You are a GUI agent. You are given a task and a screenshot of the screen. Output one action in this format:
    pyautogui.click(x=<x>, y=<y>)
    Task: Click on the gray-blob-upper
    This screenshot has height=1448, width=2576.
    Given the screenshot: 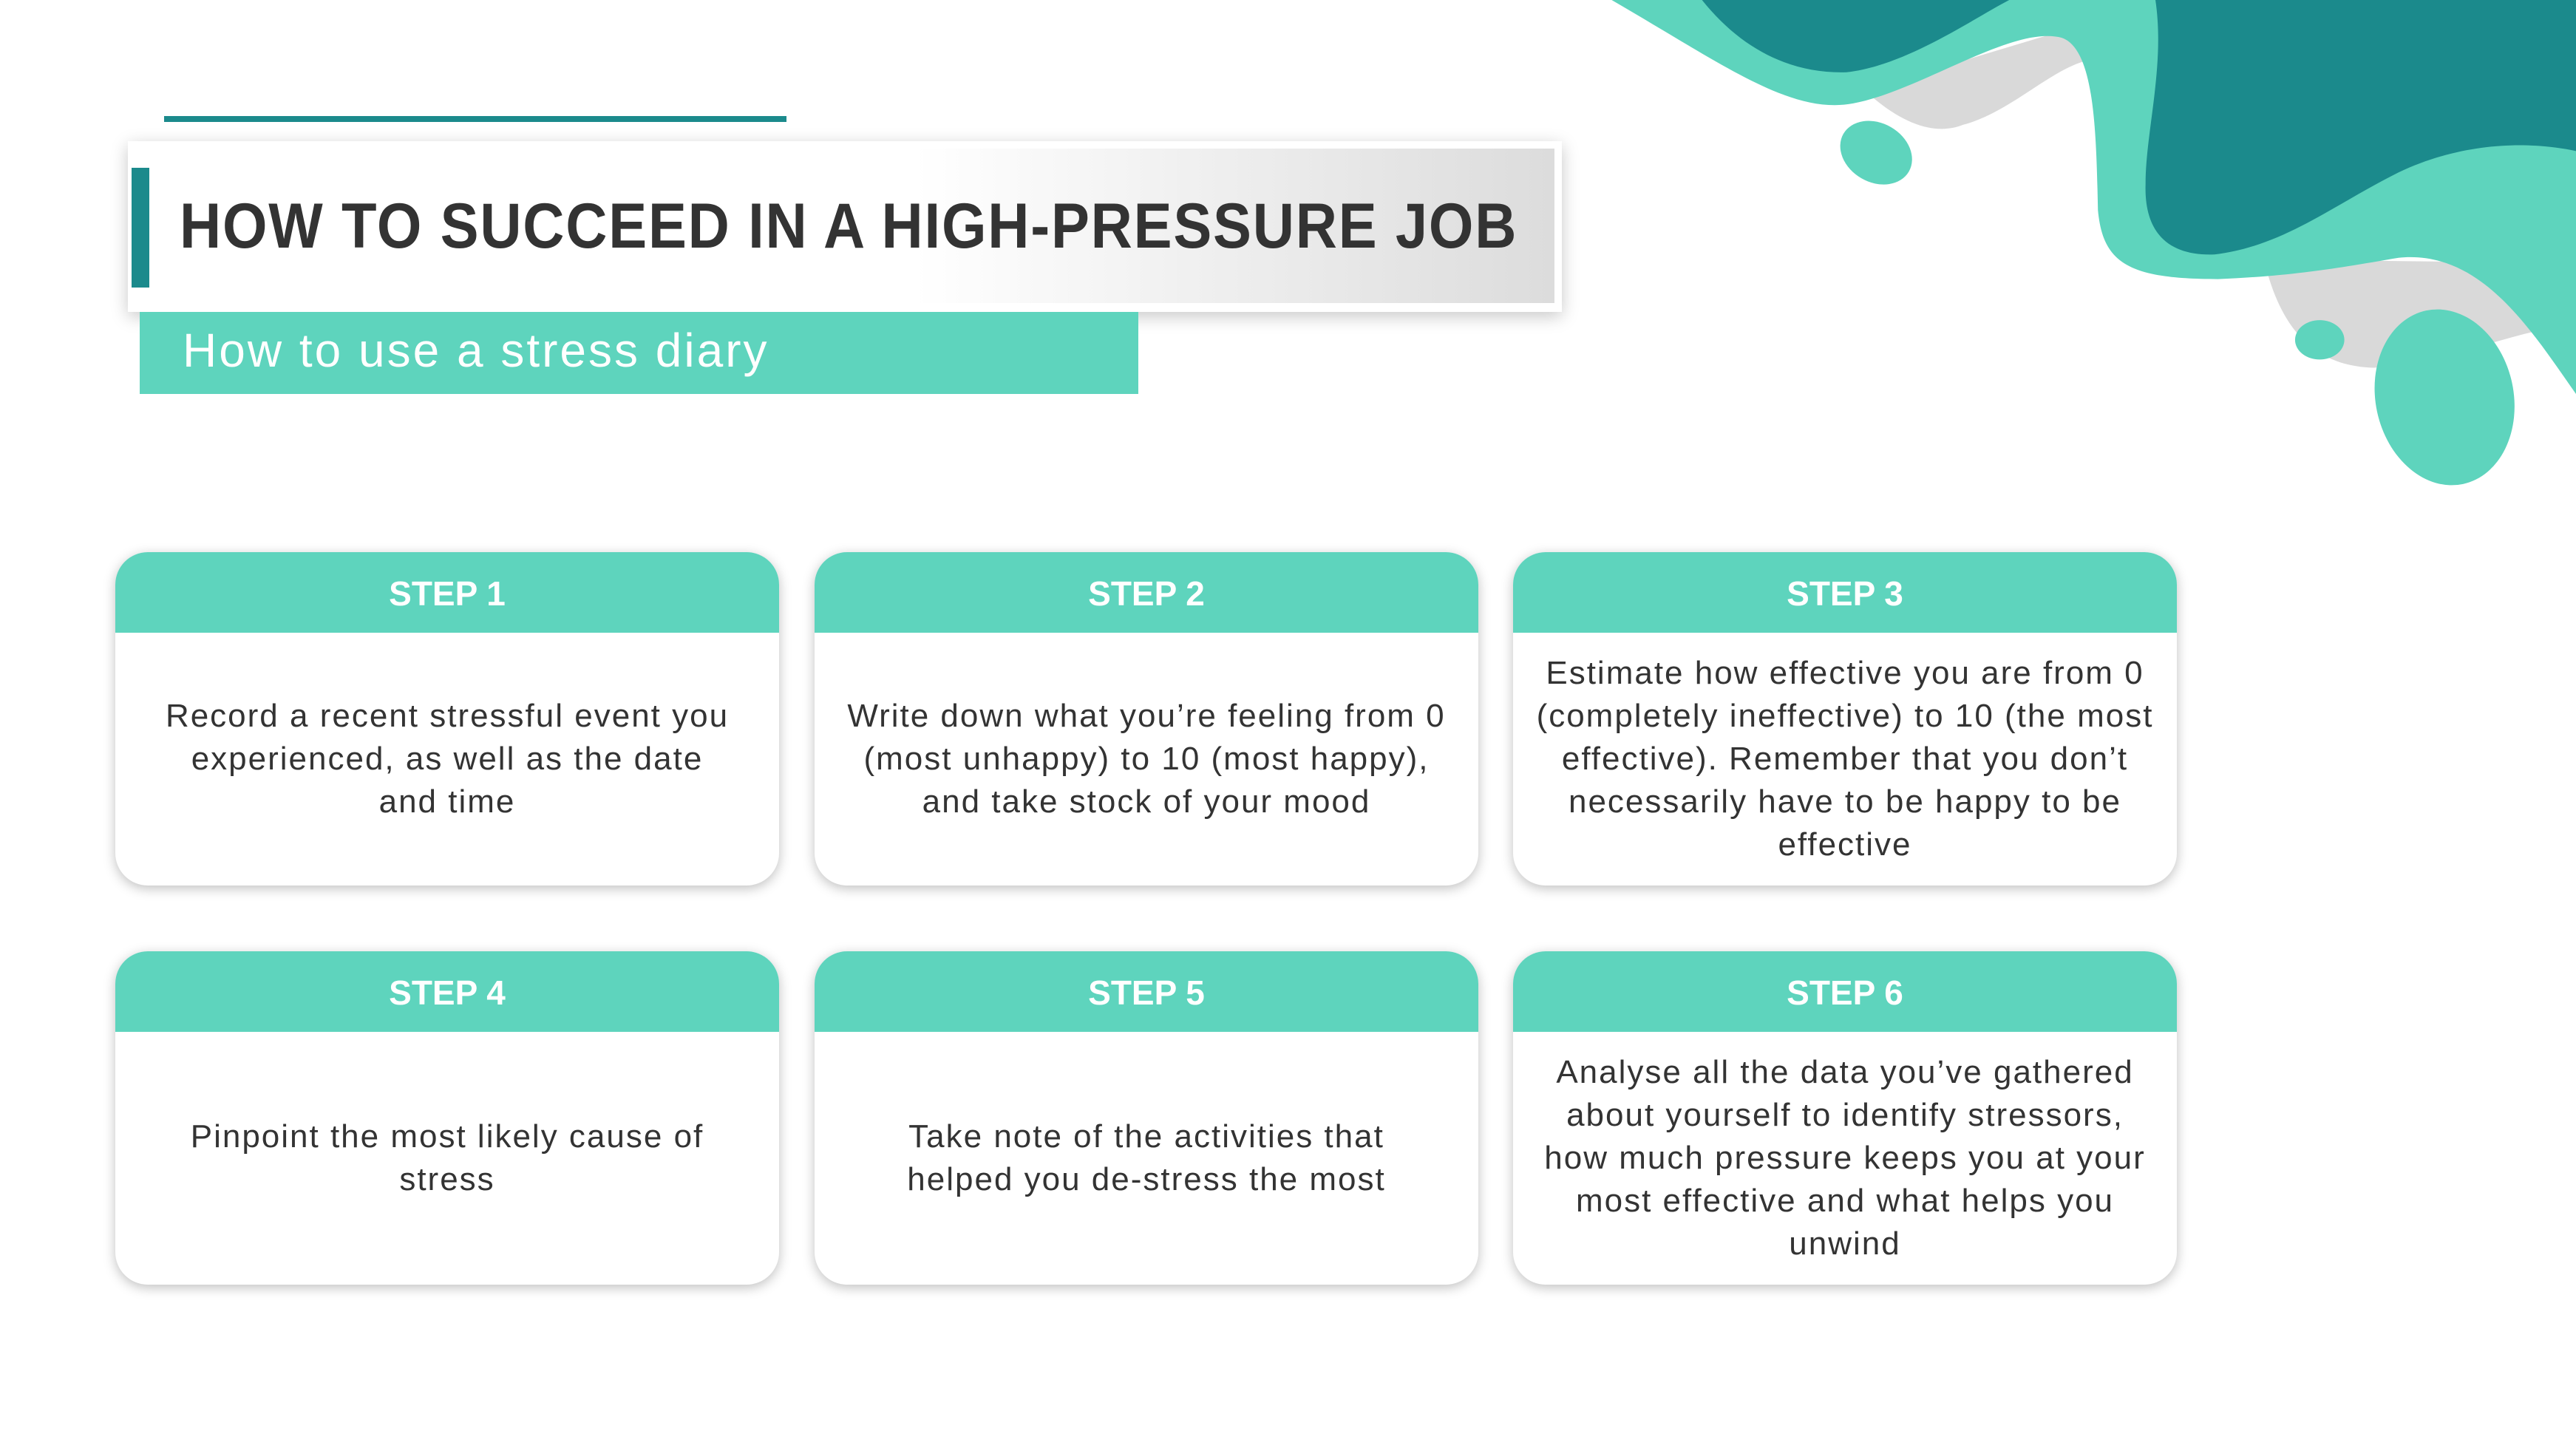 What is the action you would take?
    pyautogui.click(x=1978, y=76)
    